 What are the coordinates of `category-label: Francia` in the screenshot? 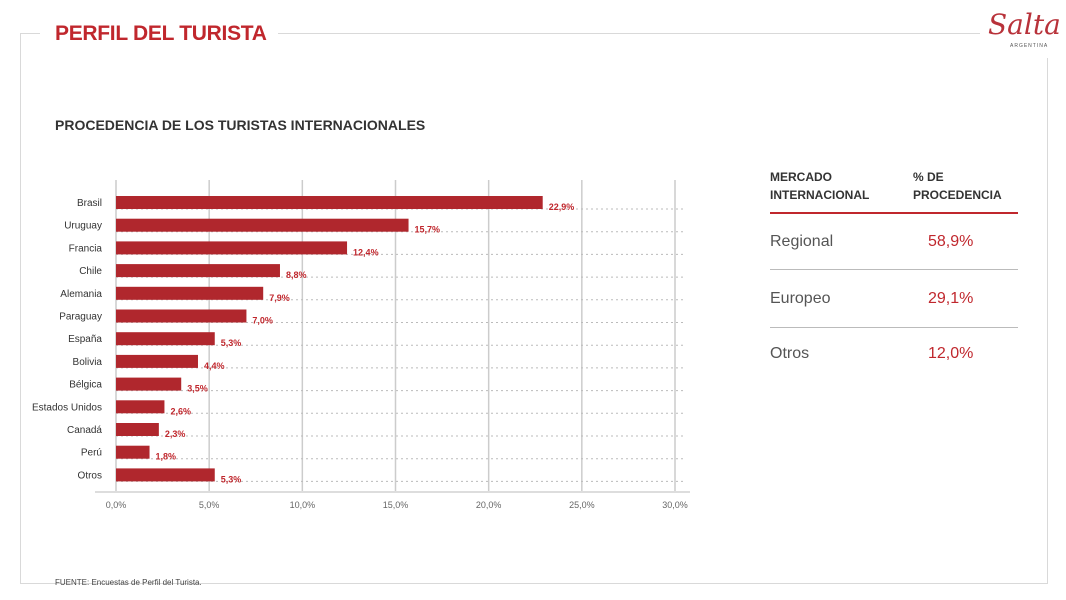 It's located at (86, 248).